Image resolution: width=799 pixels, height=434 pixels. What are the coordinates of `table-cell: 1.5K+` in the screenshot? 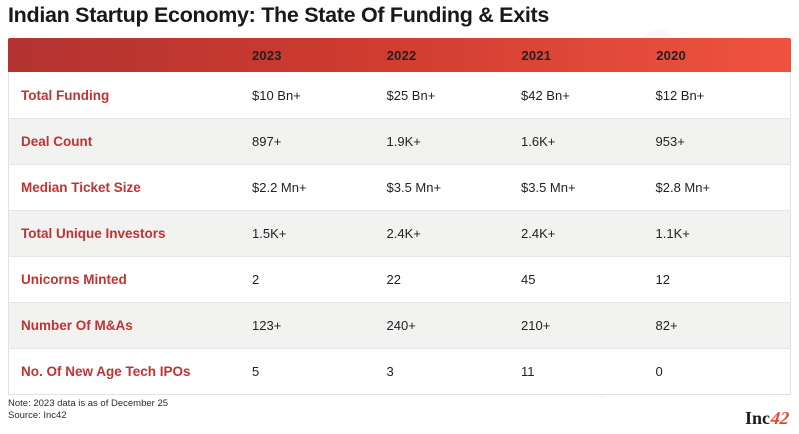 It's located at (269, 233).